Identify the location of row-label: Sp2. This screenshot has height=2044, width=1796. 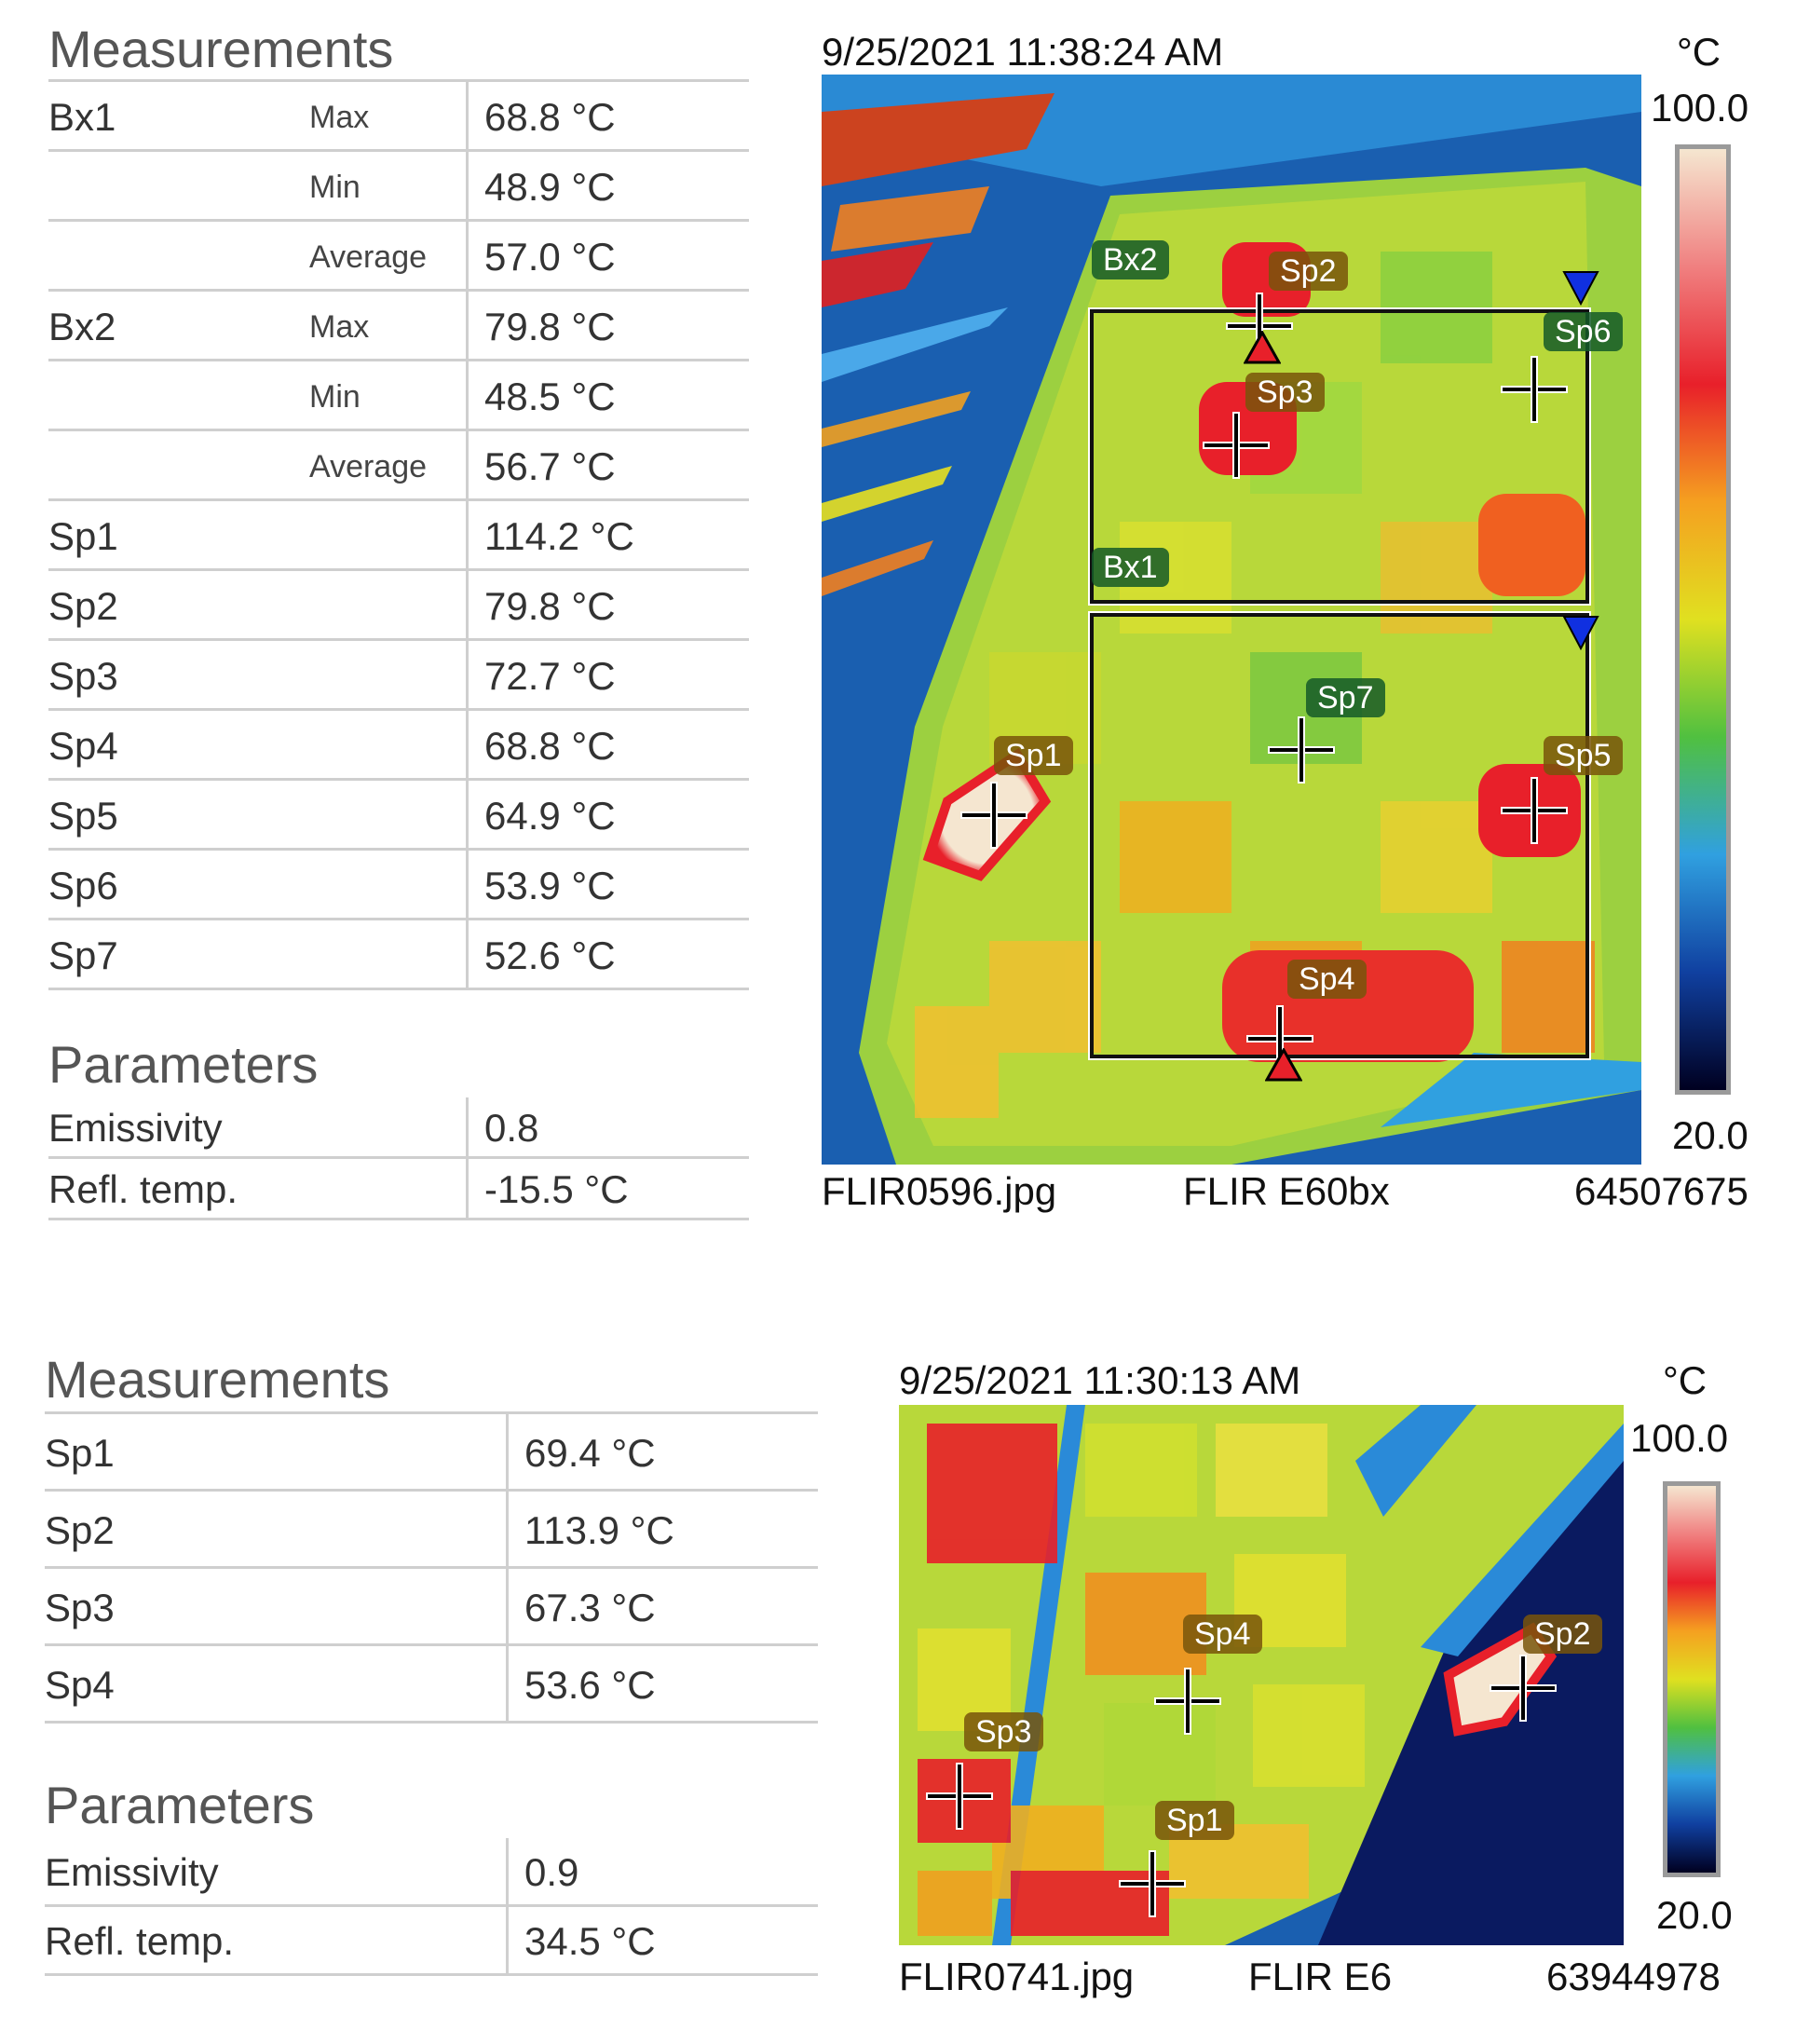
(83, 605).